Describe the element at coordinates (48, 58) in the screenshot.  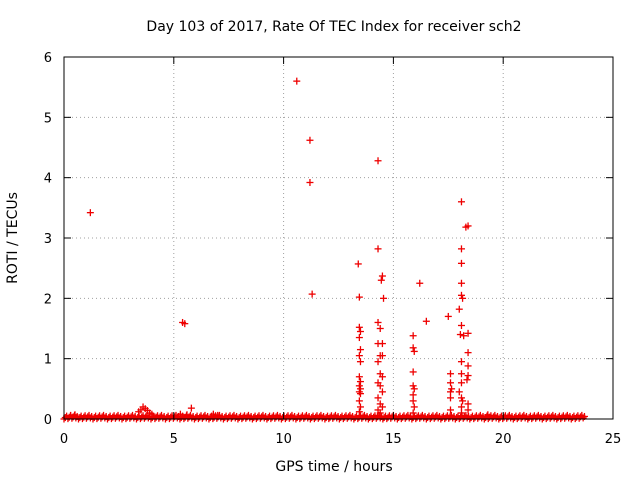
I see `y-tick-label: 6` at that location.